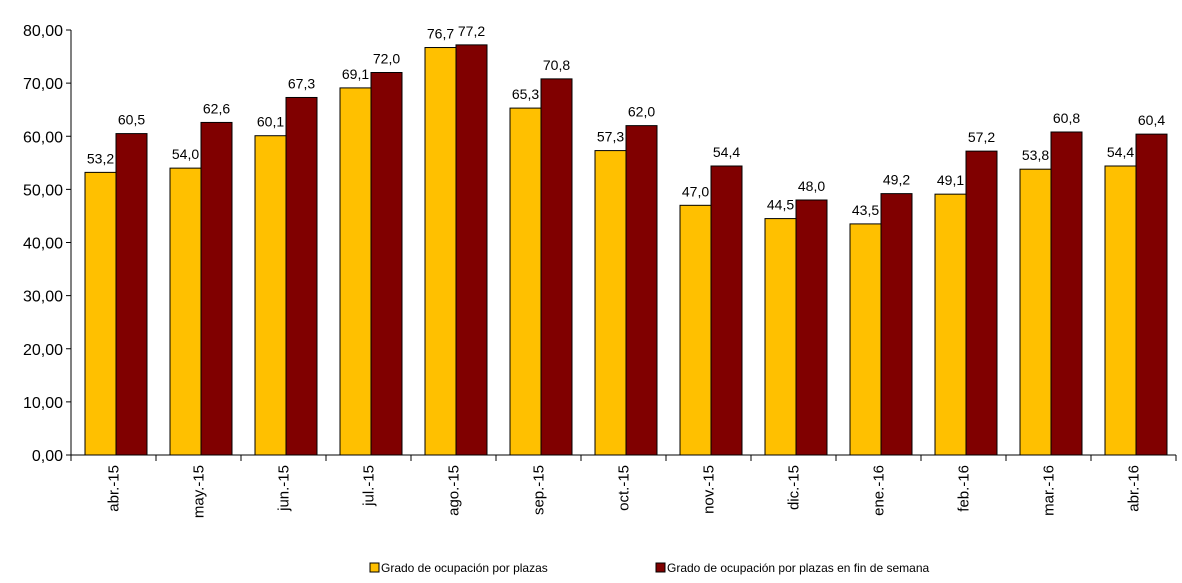 The height and width of the screenshot is (583, 1182). What do you see at coordinates (794, 487) in the screenshot?
I see `x-tick-label: dic.-15` at bounding box center [794, 487].